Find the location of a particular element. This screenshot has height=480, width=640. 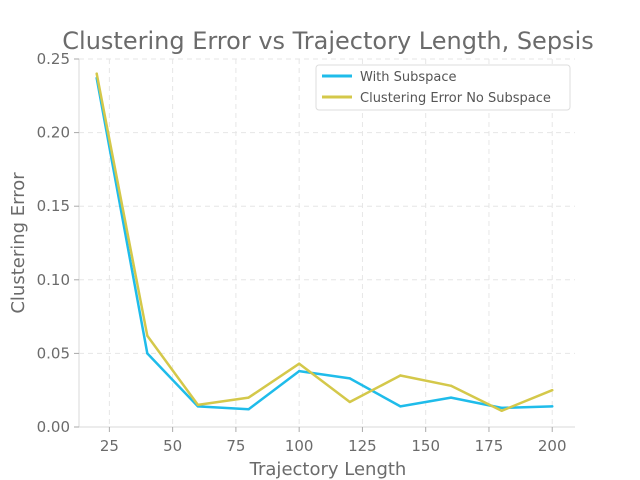

legend-box is located at coordinates (443, 87).